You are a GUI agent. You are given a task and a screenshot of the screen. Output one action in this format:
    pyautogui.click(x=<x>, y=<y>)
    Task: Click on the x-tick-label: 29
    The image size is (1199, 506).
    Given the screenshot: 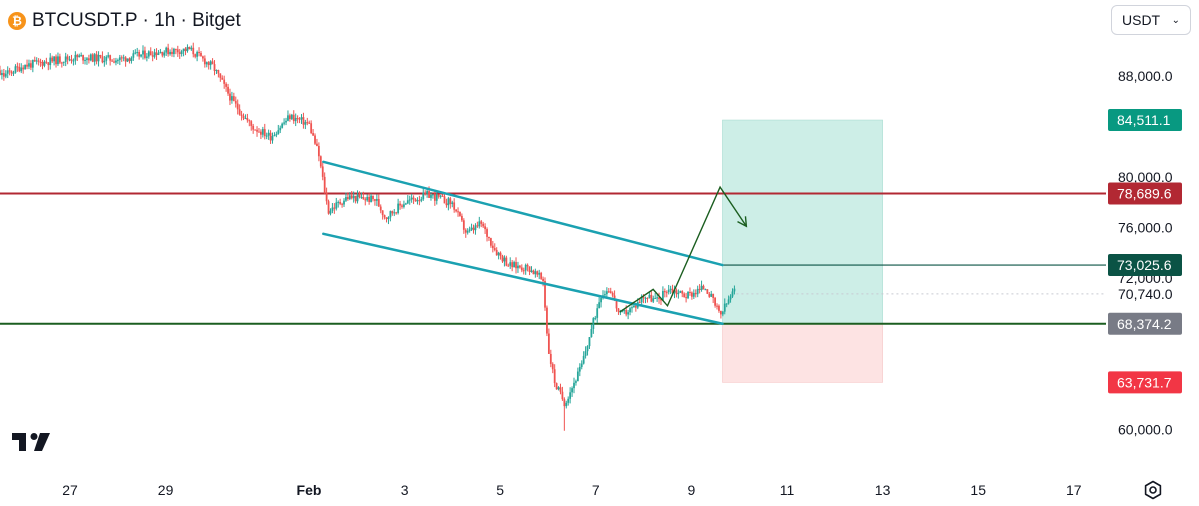 What is the action you would take?
    pyautogui.click(x=166, y=490)
    